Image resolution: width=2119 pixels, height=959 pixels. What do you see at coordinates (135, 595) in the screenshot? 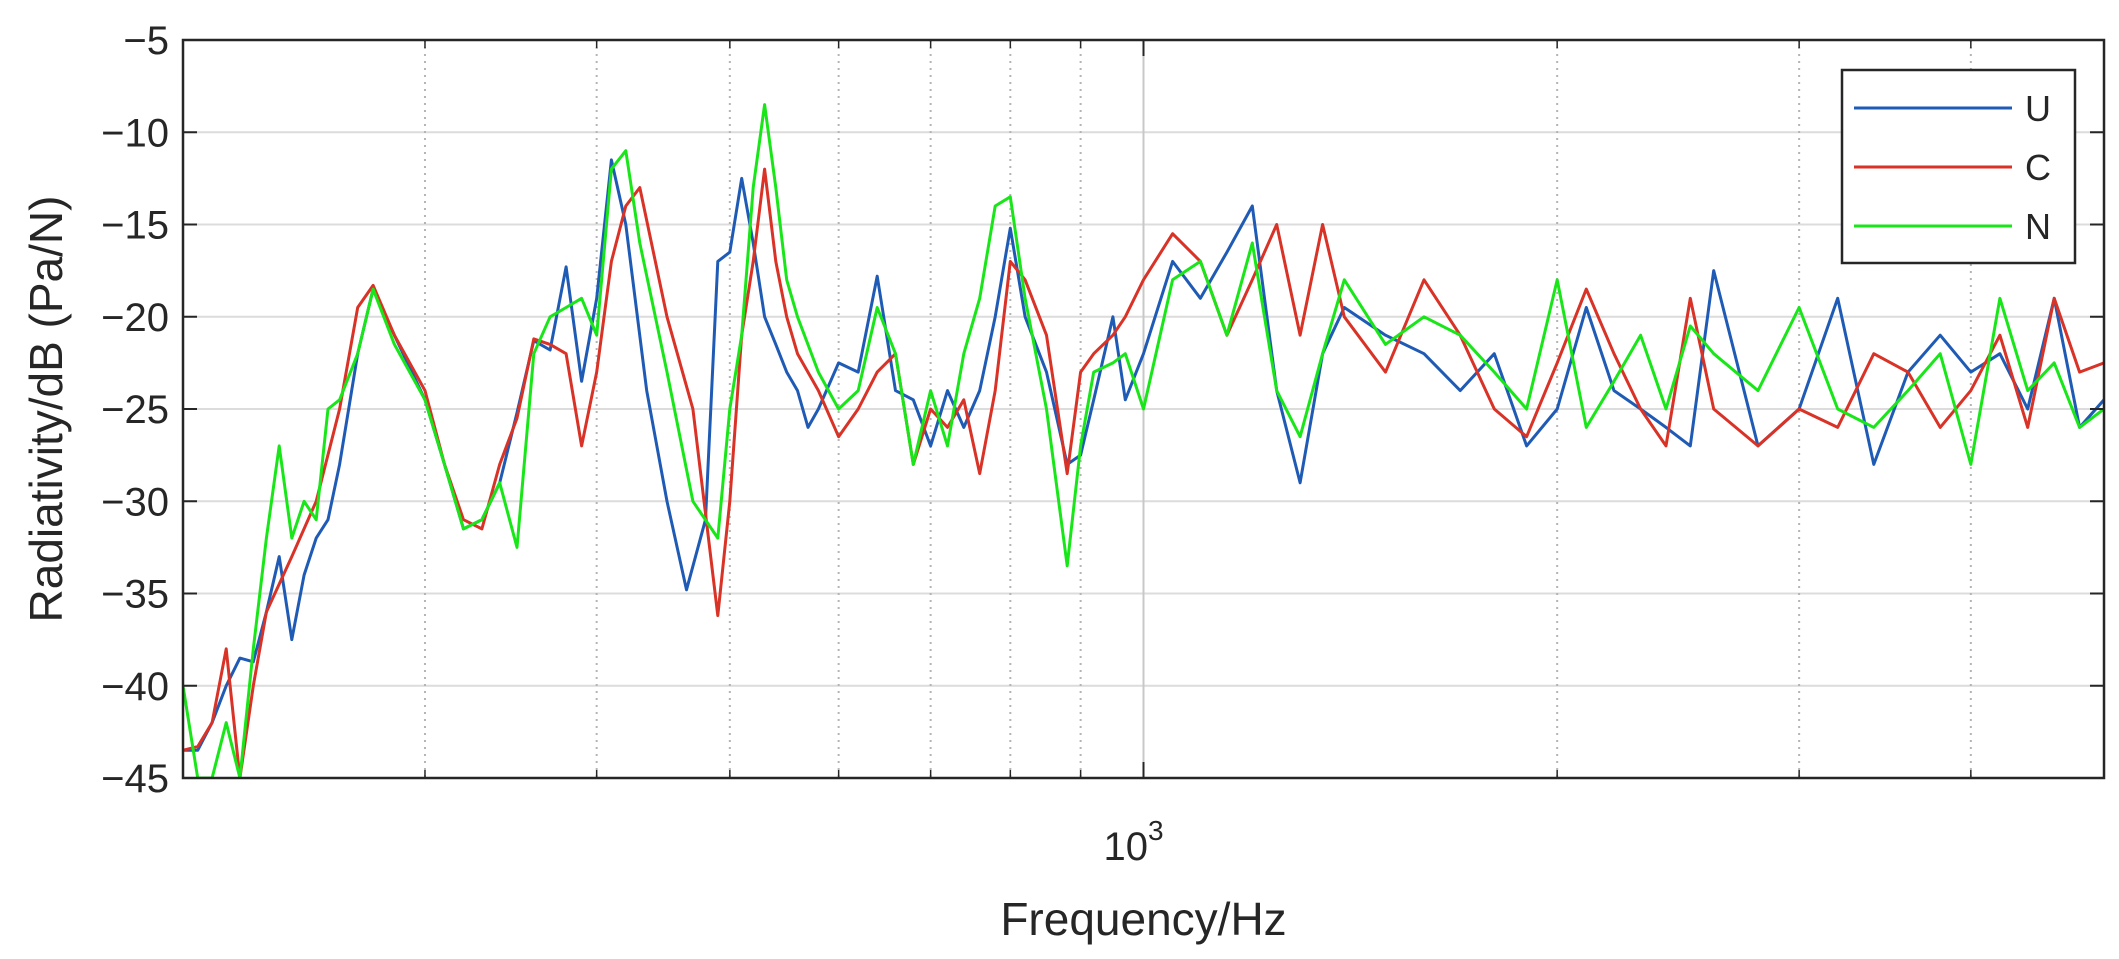
I see `y-tick-label: −35` at bounding box center [135, 595].